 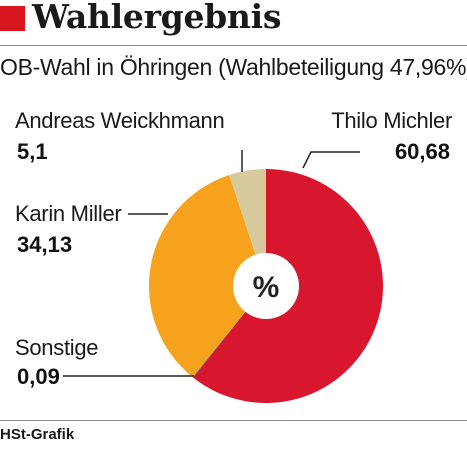 What do you see at coordinates (38, 377) in the screenshot?
I see `slice-value-sonstige: 0,09` at bounding box center [38, 377].